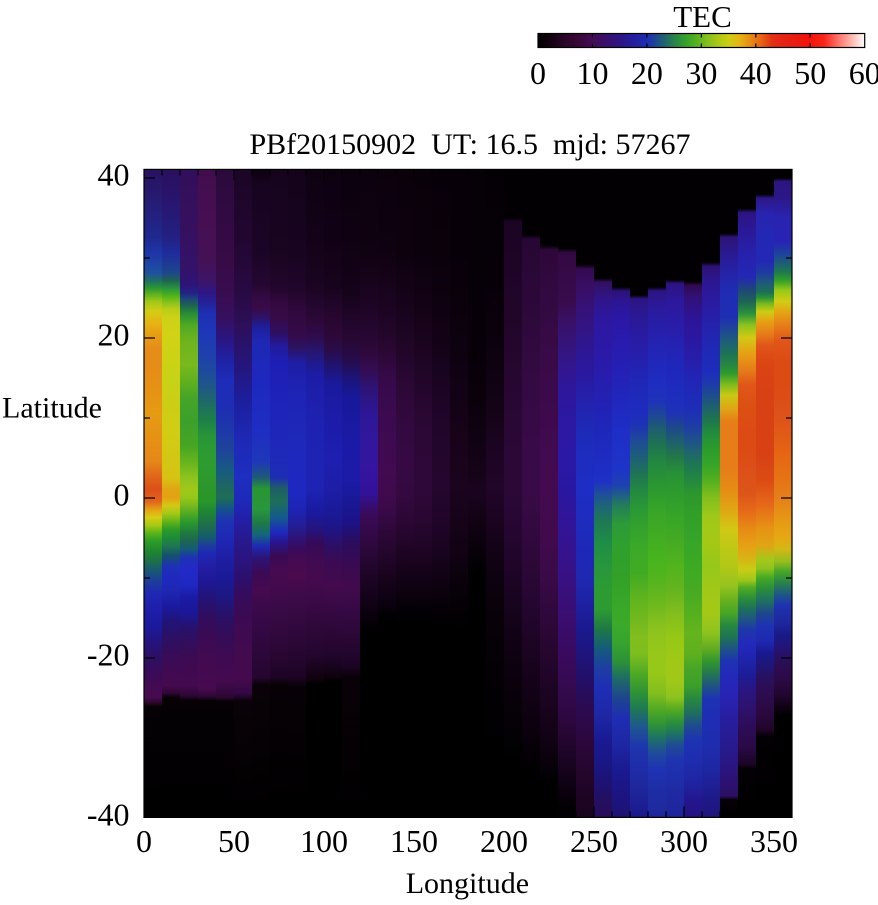  I want to click on svg-text: 250, so click(594, 841).